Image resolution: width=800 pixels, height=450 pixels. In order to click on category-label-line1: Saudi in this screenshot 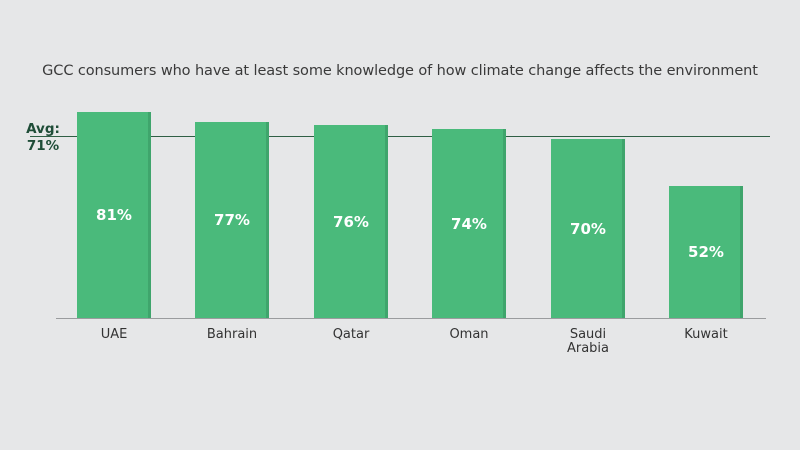, I will do `click(588, 334)`.